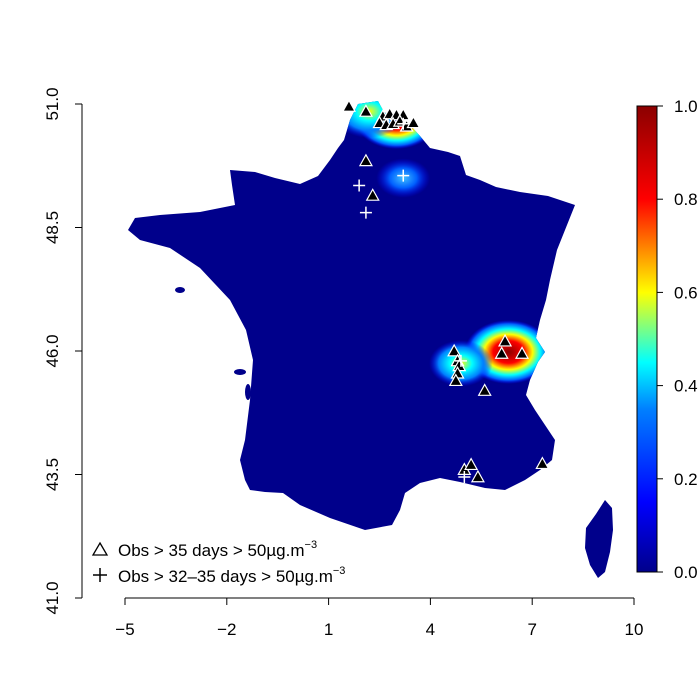  What do you see at coordinates (52, 597) in the screenshot?
I see `y-tick-label: 41.0` at bounding box center [52, 597].